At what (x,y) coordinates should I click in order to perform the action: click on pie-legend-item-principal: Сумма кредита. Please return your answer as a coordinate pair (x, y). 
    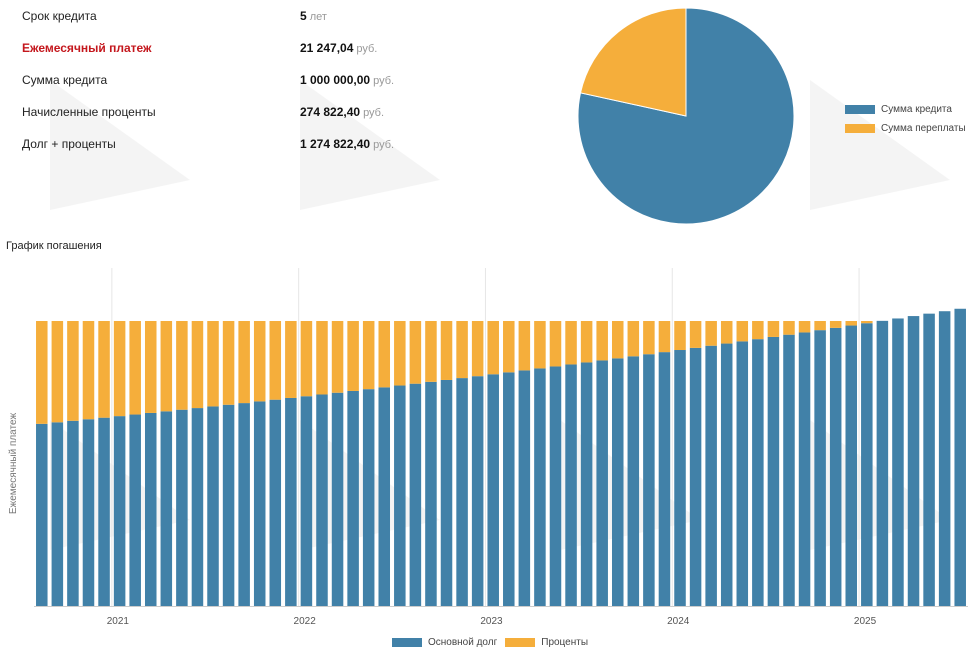
    Looking at the image, I should click on (905, 109).